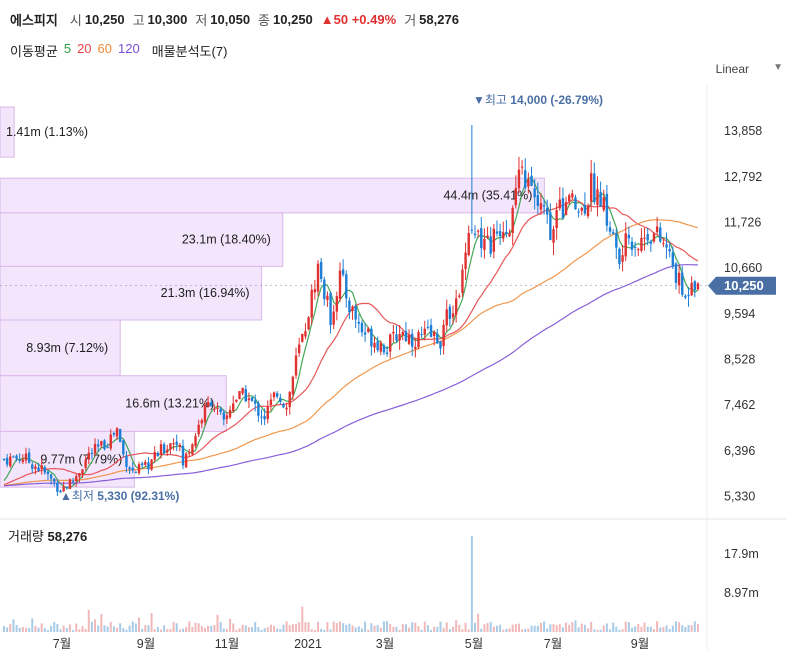  What do you see at coordinates (75, 20) in the screenshot?
I see `open-label: 시` at bounding box center [75, 20].